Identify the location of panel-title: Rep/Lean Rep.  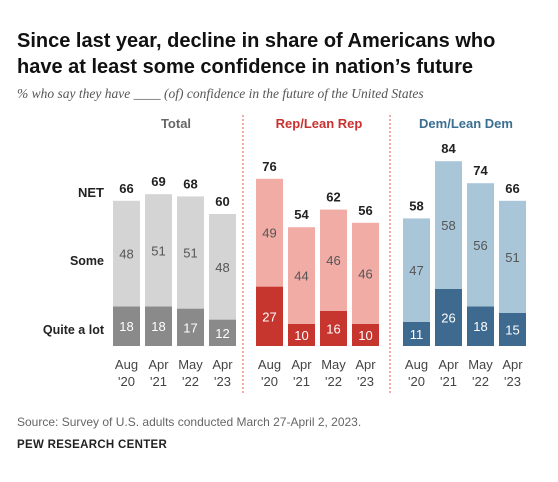
(319, 123).